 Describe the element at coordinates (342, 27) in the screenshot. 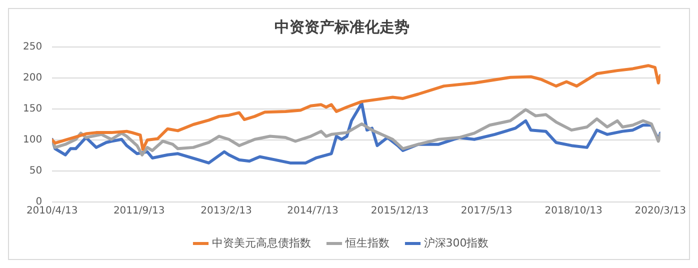

I see `chart-title: 中资资产标准化走势` at that location.